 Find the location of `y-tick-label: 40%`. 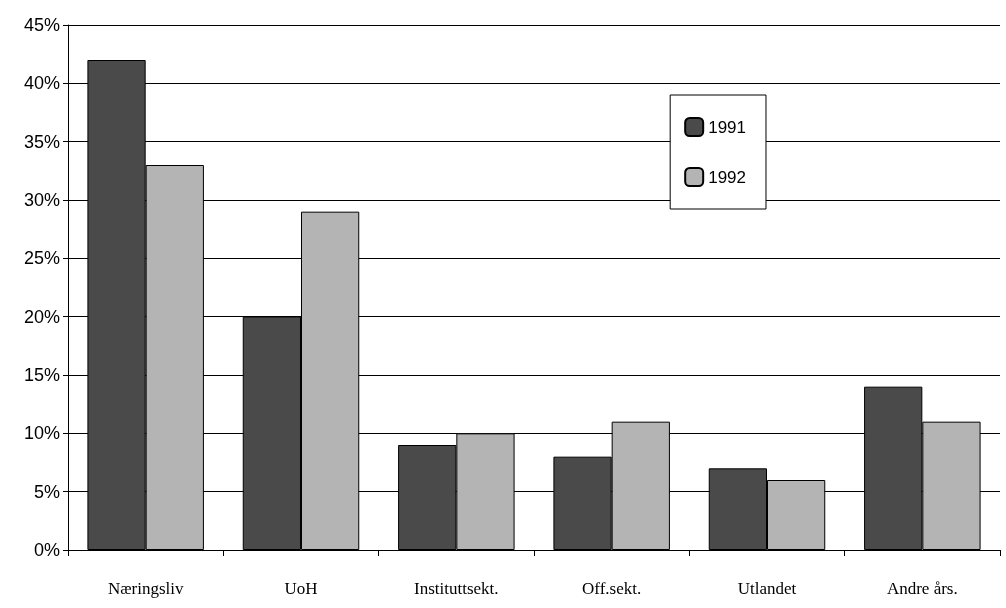

y-tick-label: 40% is located at coordinates (41, 83).